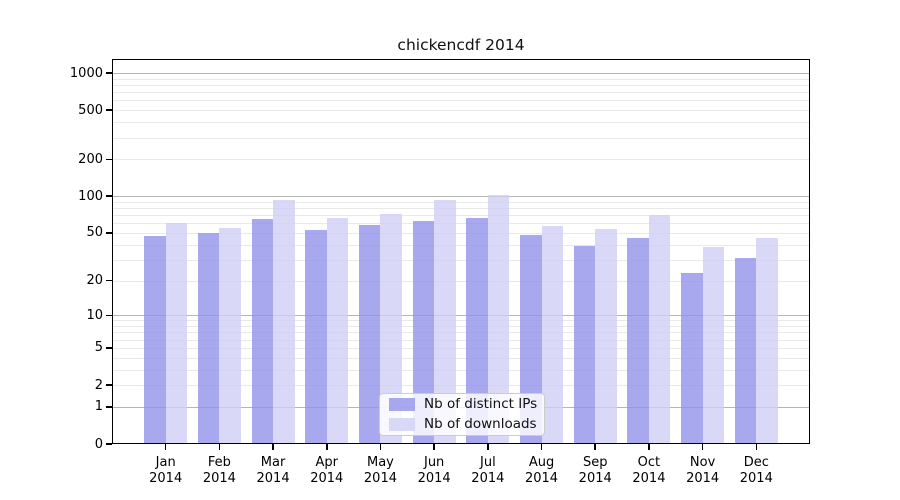 This screenshot has width=900, height=500. I want to click on bar-distinct-ips-mar, so click(262, 331).